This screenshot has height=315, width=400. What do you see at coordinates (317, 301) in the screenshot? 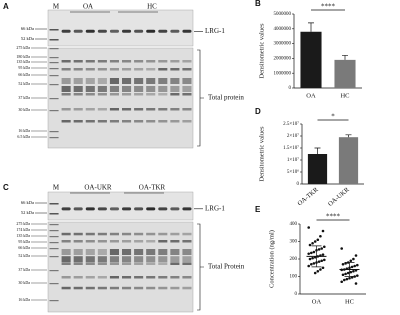
I see `x-tick-label: OA` at bounding box center [317, 301].